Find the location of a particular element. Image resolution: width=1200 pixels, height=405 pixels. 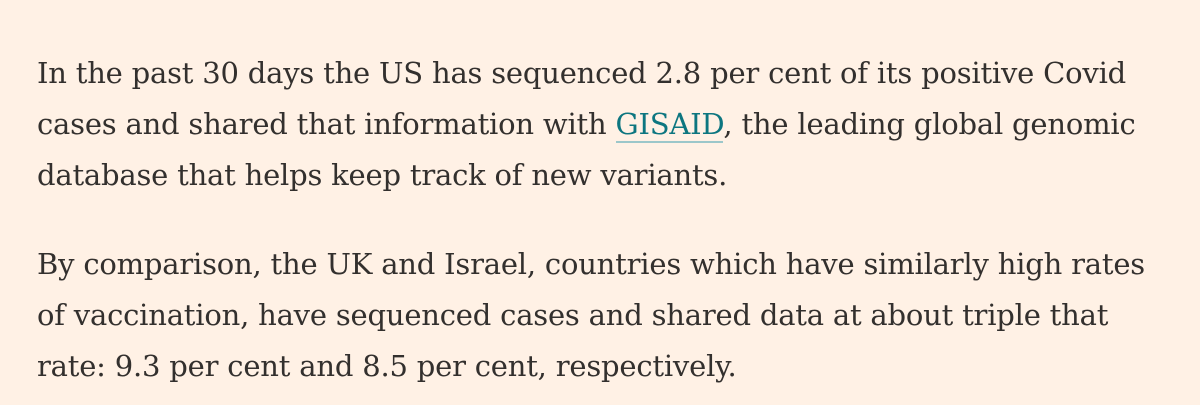

gisaid-link: GISAID is located at coordinates (669, 125).